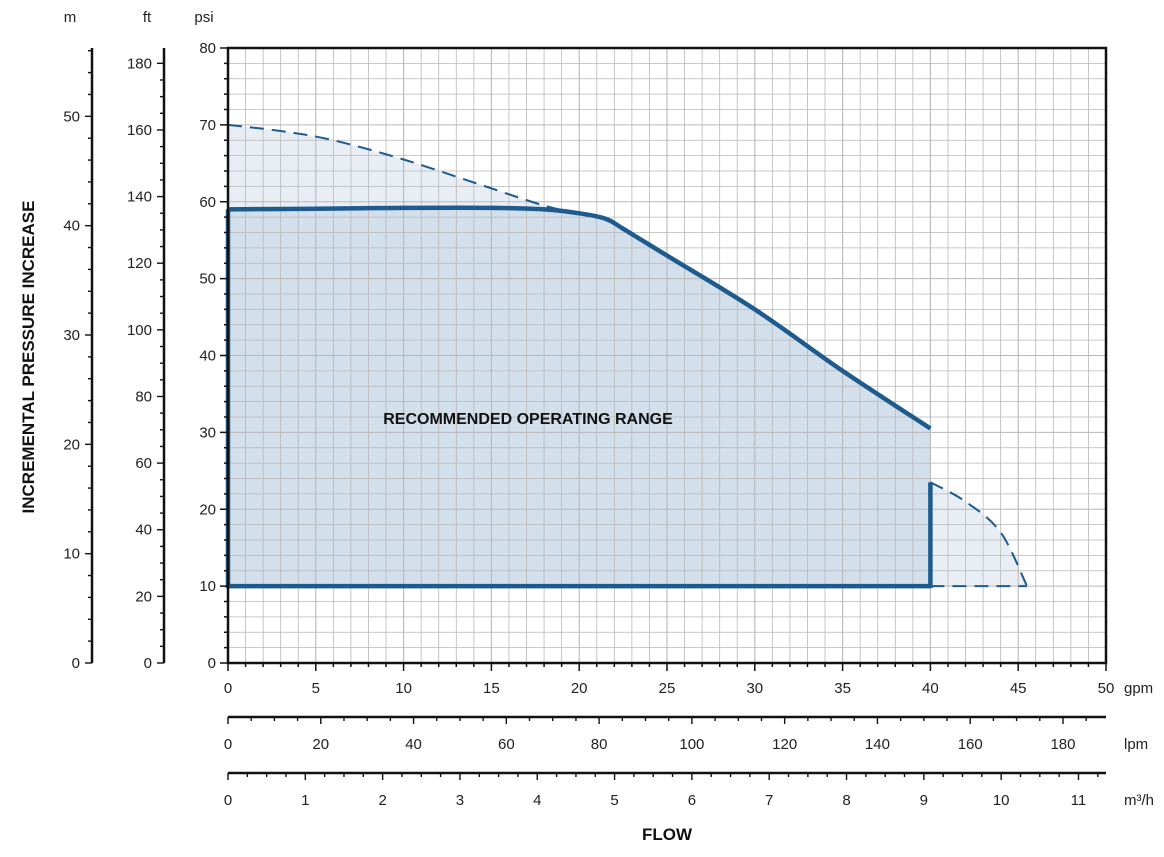 The image size is (1164, 857). What do you see at coordinates (784, 744) in the screenshot?
I see `x-axis-lpm-tick-label: 120` at bounding box center [784, 744].